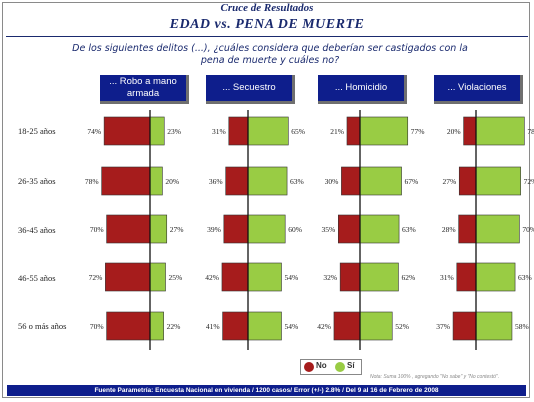 This screenshot has width=534, height=402. I want to click on data-label-no: 27%, so click(450, 181).